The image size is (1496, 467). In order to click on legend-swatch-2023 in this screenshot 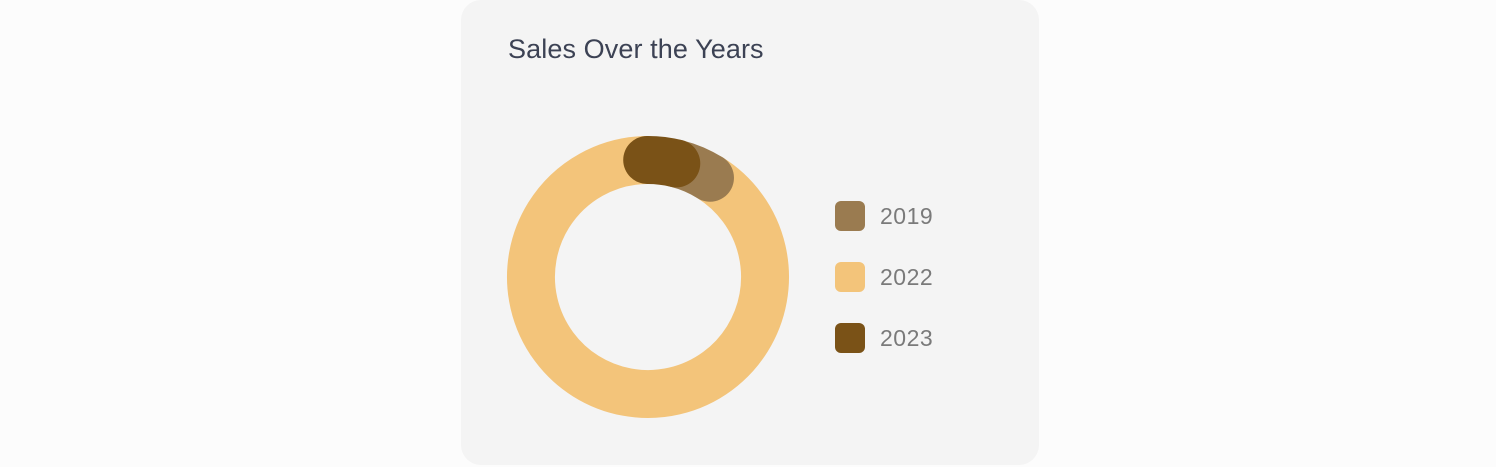, I will do `click(850, 338)`.